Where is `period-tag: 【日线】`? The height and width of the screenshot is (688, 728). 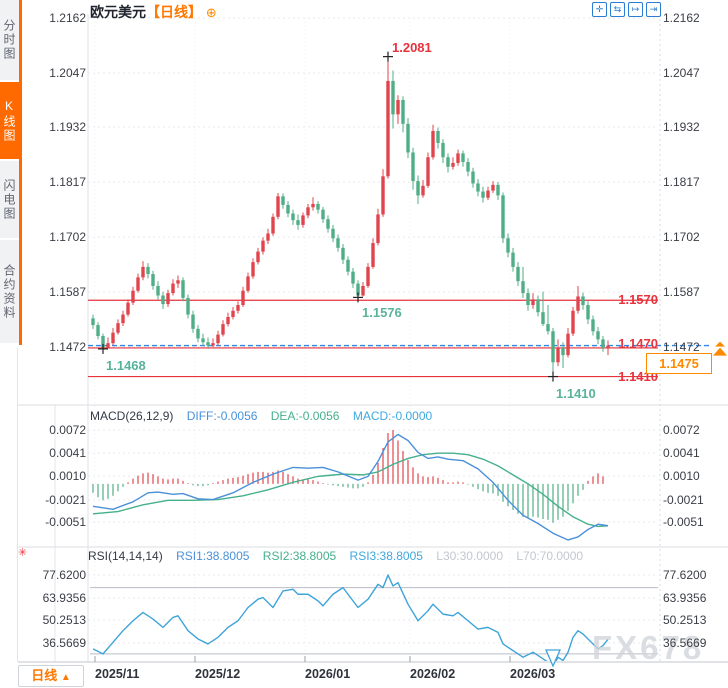 period-tag: 【日线】 is located at coordinates (174, 12).